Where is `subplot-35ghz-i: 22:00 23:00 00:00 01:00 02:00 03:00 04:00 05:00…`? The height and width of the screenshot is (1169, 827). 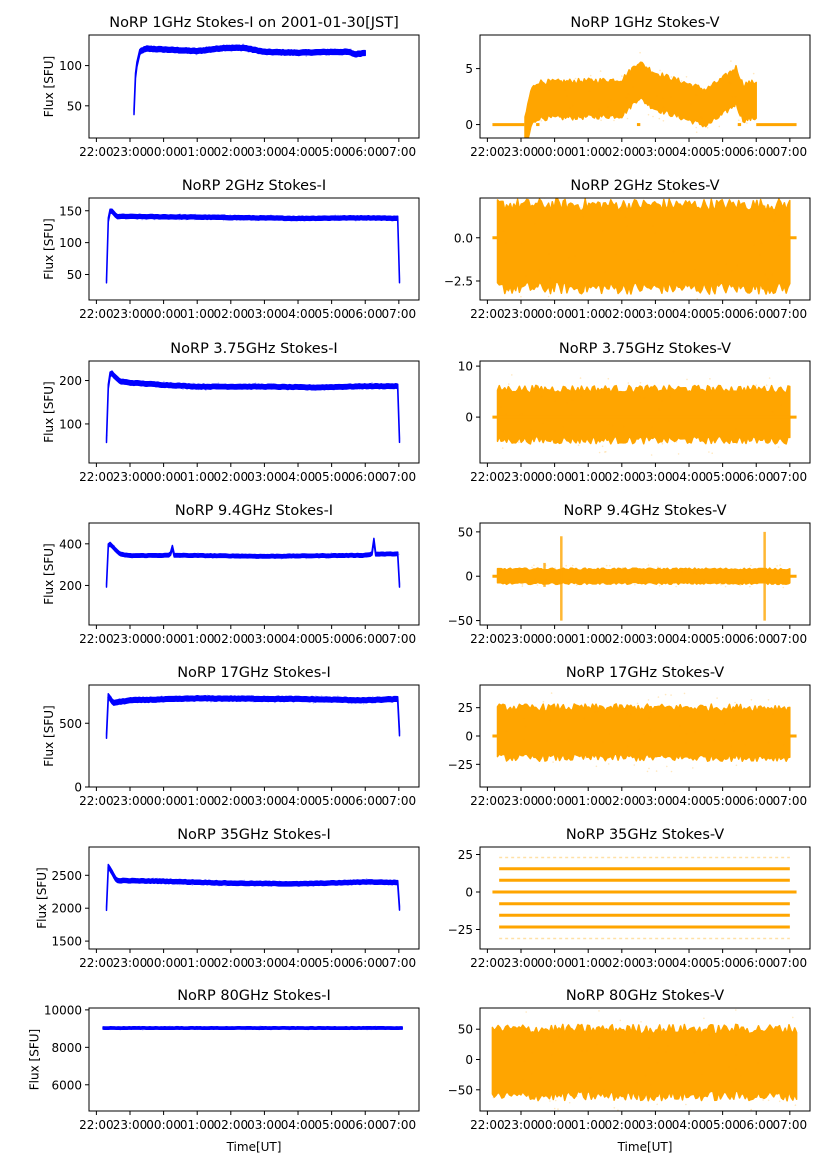 subplot-35ghz-i: 22:00 23:00 00:00 01:00 02:00 03:00 04:00 05:00… is located at coordinates (227, 898).